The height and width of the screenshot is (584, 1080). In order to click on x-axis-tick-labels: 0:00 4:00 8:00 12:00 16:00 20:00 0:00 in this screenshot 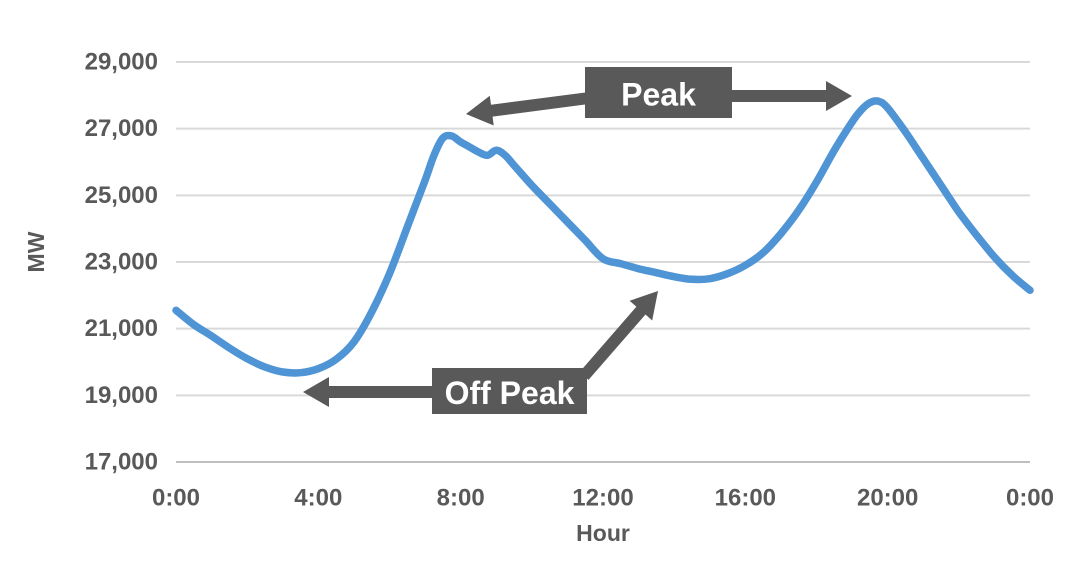, I will do `click(603, 498)`.